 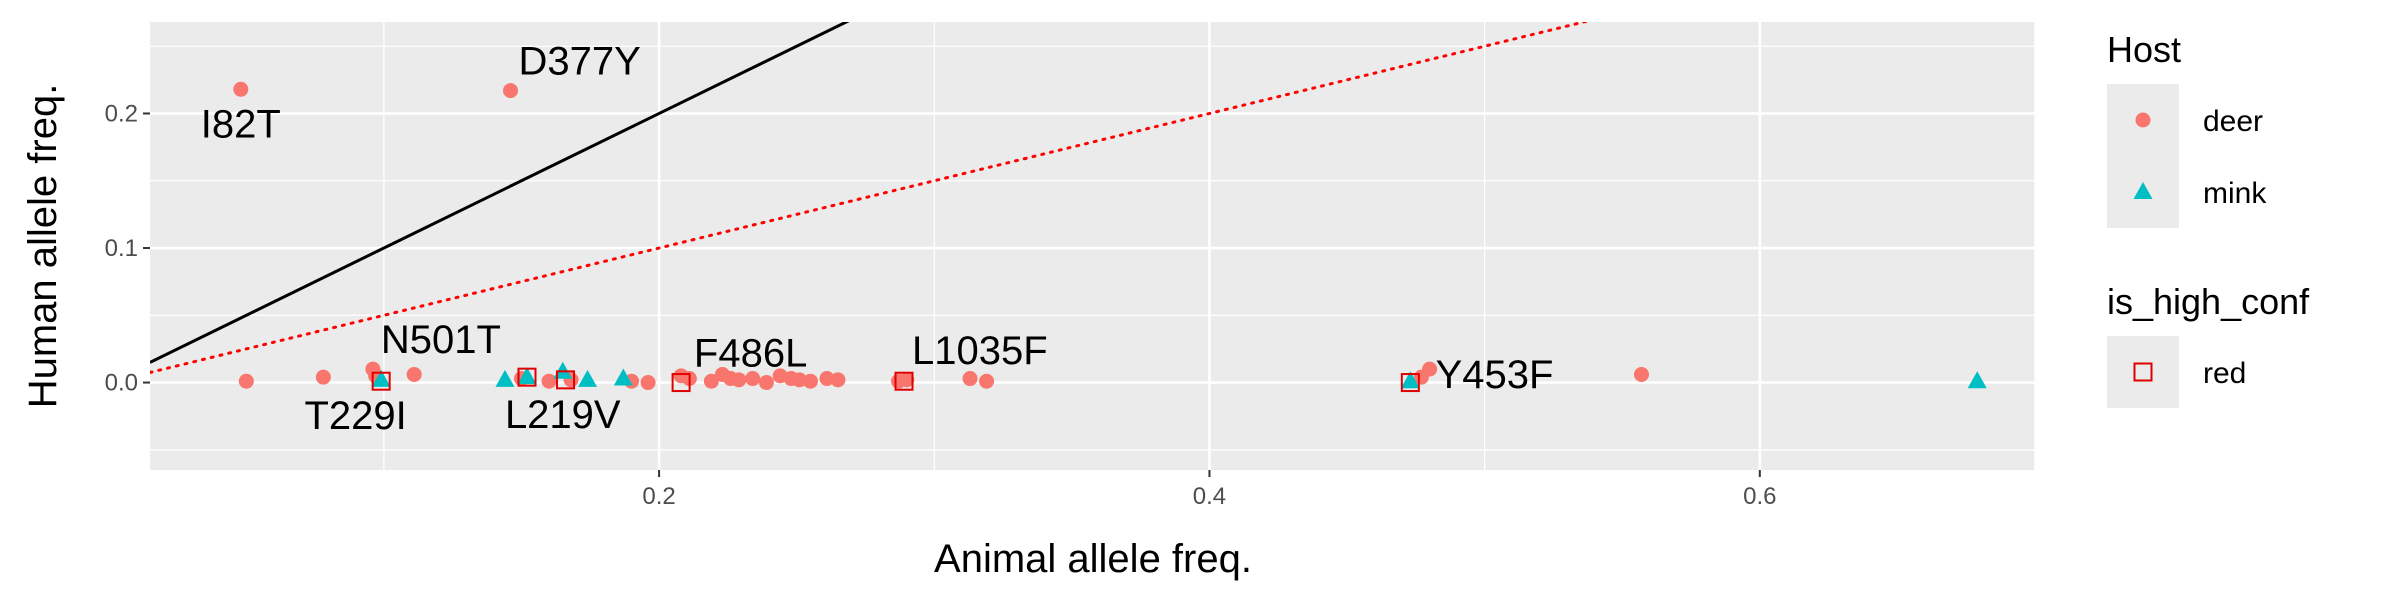 What do you see at coordinates (1209, 496) in the screenshot?
I see `x-tick-label: 0.4` at bounding box center [1209, 496].